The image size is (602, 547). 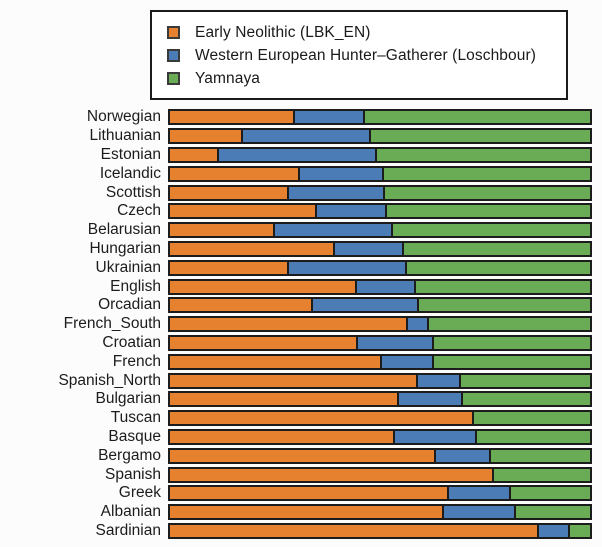 What do you see at coordinates (130, 173) in the screenshot?
I see `population-label: Icelandic` at bounding box center [130, 173].